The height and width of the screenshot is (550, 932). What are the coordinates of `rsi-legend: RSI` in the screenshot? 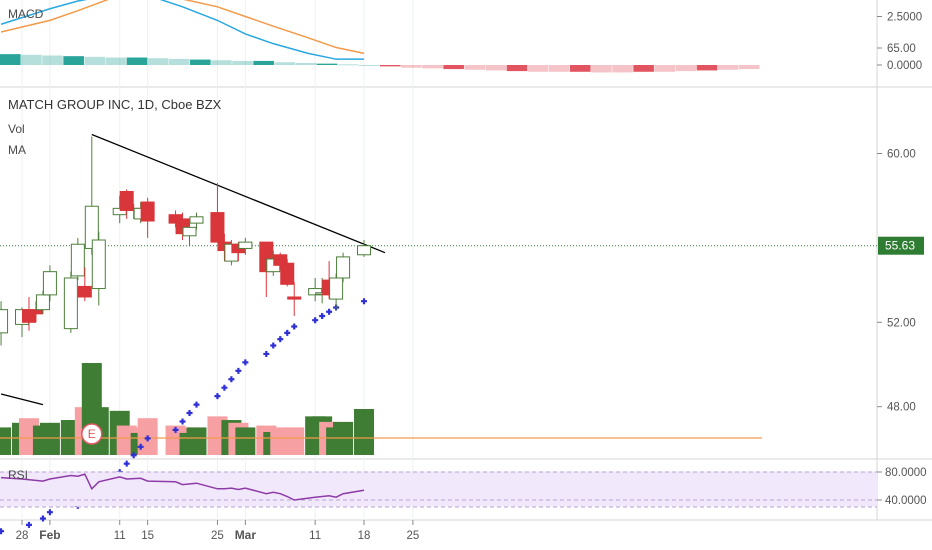 It's located at (18, 475).